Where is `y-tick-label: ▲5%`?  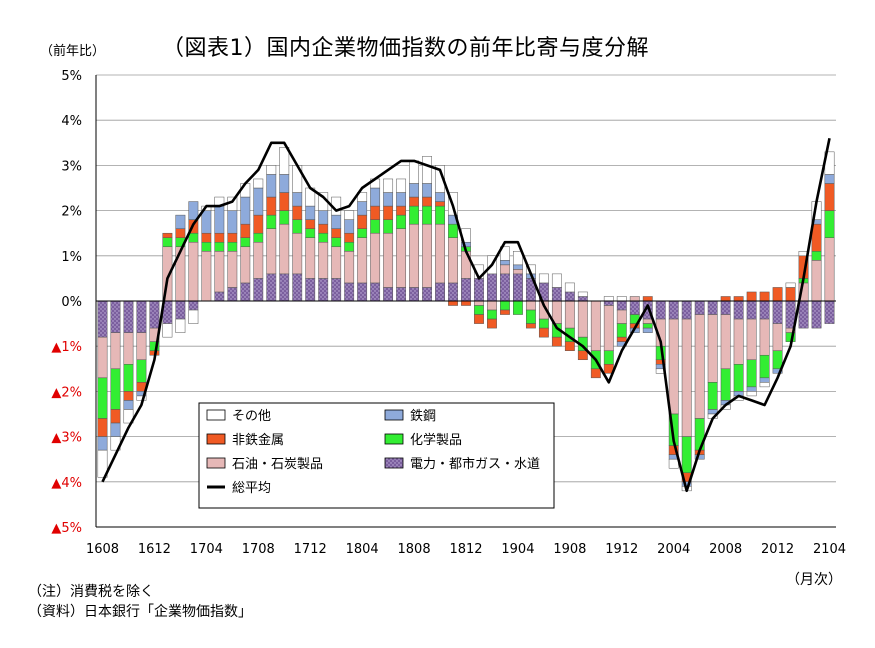
y-tick-label: ▲5% is located at coordinates (66, 528).